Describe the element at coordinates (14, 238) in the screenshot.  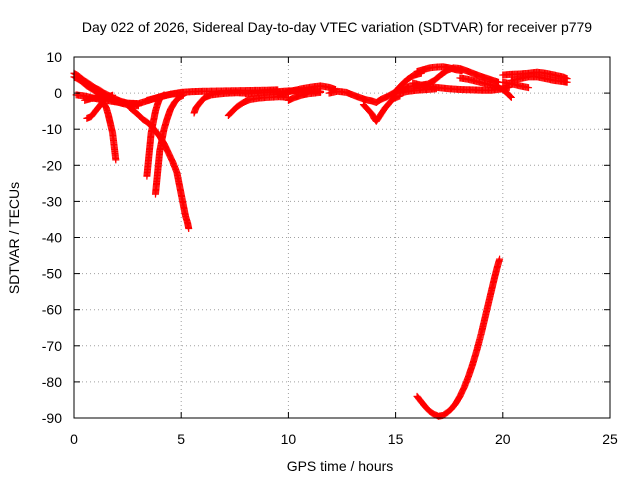
I see `y-axis-label: SDTVAR / TECUs` at that location.